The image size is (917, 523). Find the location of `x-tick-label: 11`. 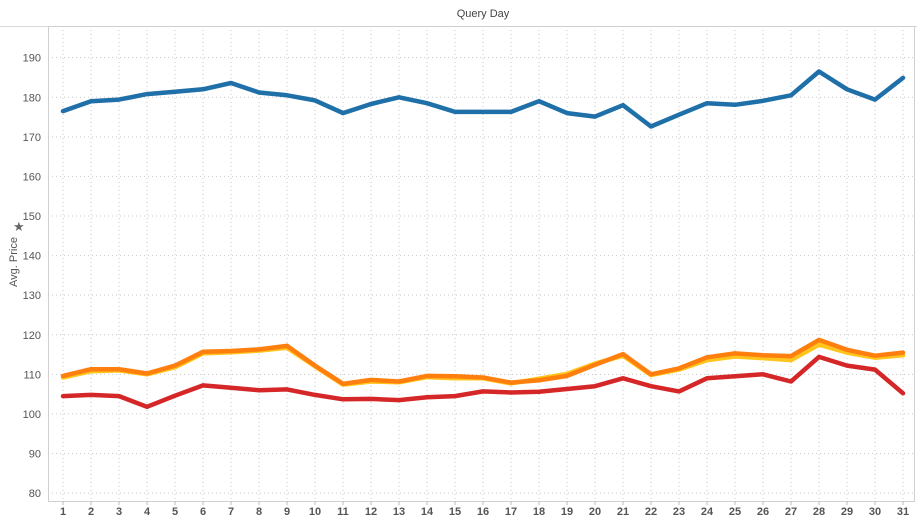

x-tick-label: 11 is located at coordinates (343, 512).